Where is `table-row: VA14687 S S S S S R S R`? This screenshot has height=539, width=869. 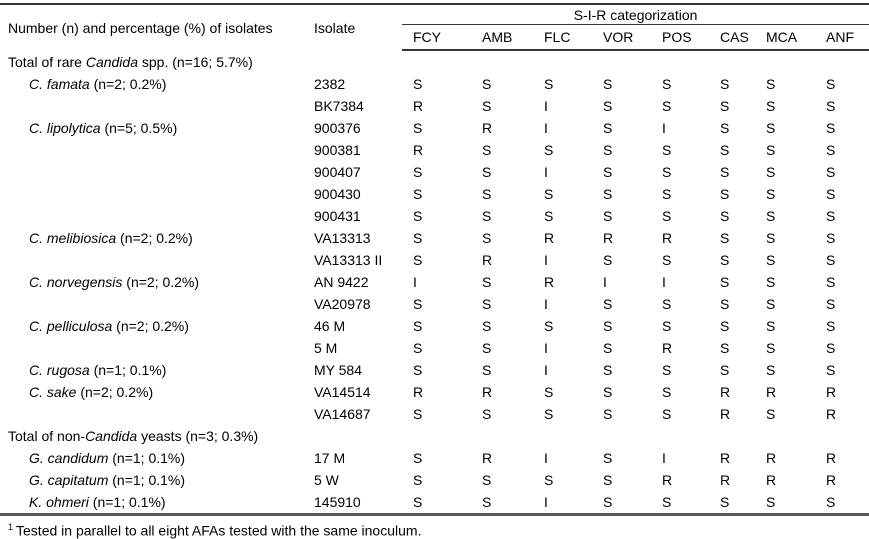 table-row: VA14687 S S S S S R S R is located at coordinates (434, 414).